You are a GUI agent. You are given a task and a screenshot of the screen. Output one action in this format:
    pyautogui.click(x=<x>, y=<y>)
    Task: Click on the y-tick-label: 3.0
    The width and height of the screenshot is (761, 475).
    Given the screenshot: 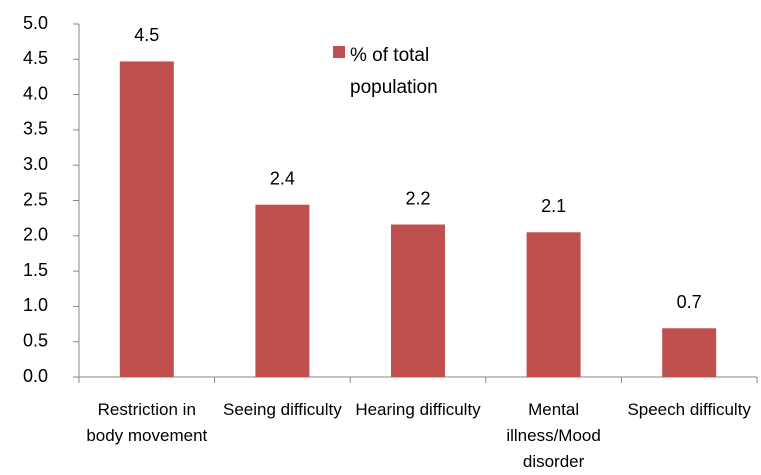 What is the action you would take?
    pyautogui.click(x=35, y=164)
    